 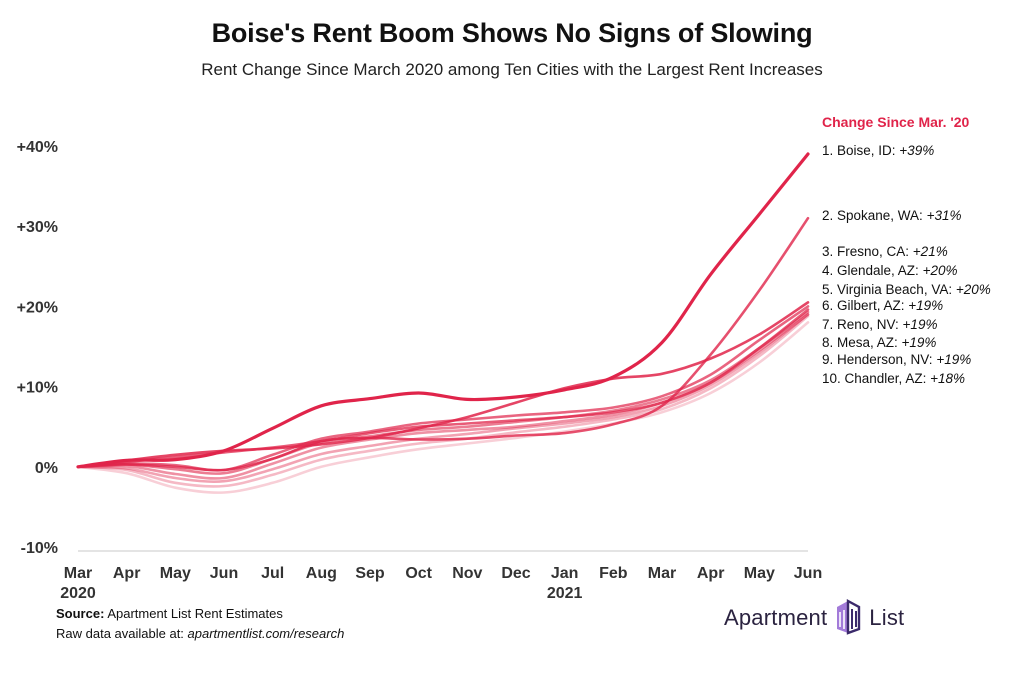 What do you see at coordinates (46, 468) in the screenshot?
I see `y-tick-label: 0%` at bounding box center [46, 468].